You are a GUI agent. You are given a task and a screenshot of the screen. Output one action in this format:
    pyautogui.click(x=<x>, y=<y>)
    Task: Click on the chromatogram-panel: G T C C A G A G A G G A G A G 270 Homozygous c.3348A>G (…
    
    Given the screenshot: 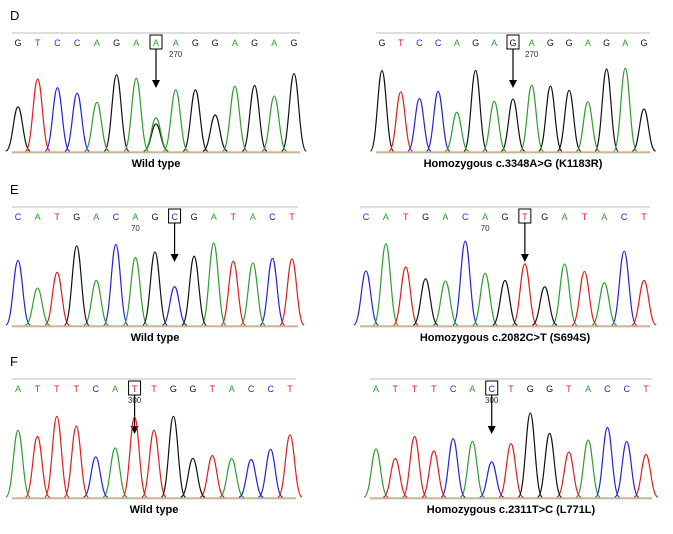 What is the action you would take?
    pyautogui.click(x=513, y=101)
    